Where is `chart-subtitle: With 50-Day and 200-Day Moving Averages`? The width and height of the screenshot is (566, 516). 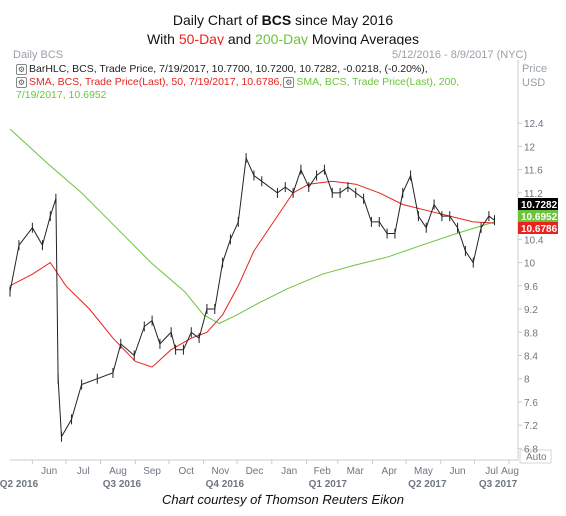
chart-subtitle: With 50-Day and 200-Day Moving Averages is located at coordinates (283, 39).